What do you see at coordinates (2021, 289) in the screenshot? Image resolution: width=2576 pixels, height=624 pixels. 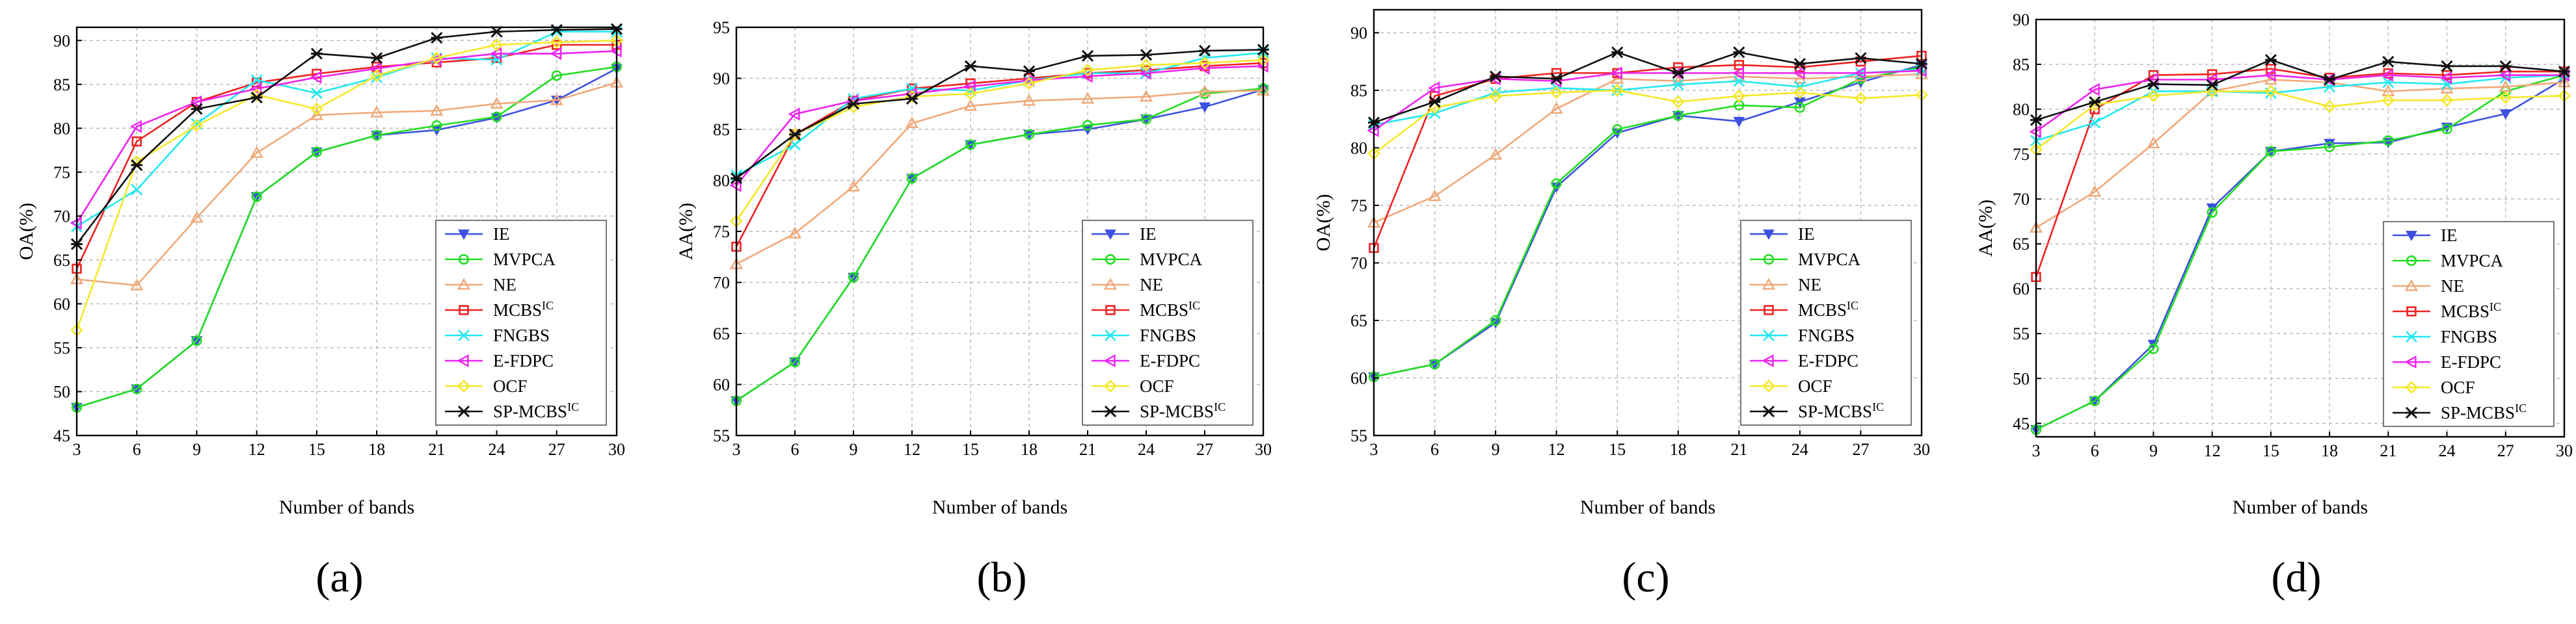 I see `y-tick-label: 60` at bounding box center [2021, 289].